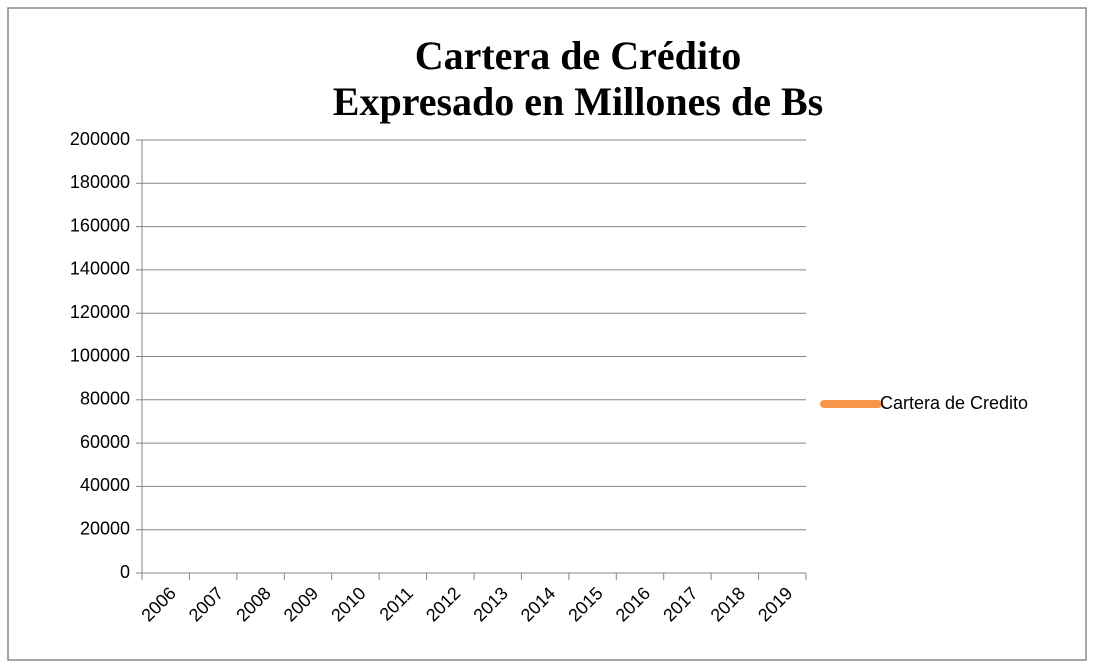 The width and height of the screenshot is (1094, 668). What do you see at coordinates (100, 182) in the screenshot?
I see `y-tick-label: 180000` at bounding box center [100, 182].